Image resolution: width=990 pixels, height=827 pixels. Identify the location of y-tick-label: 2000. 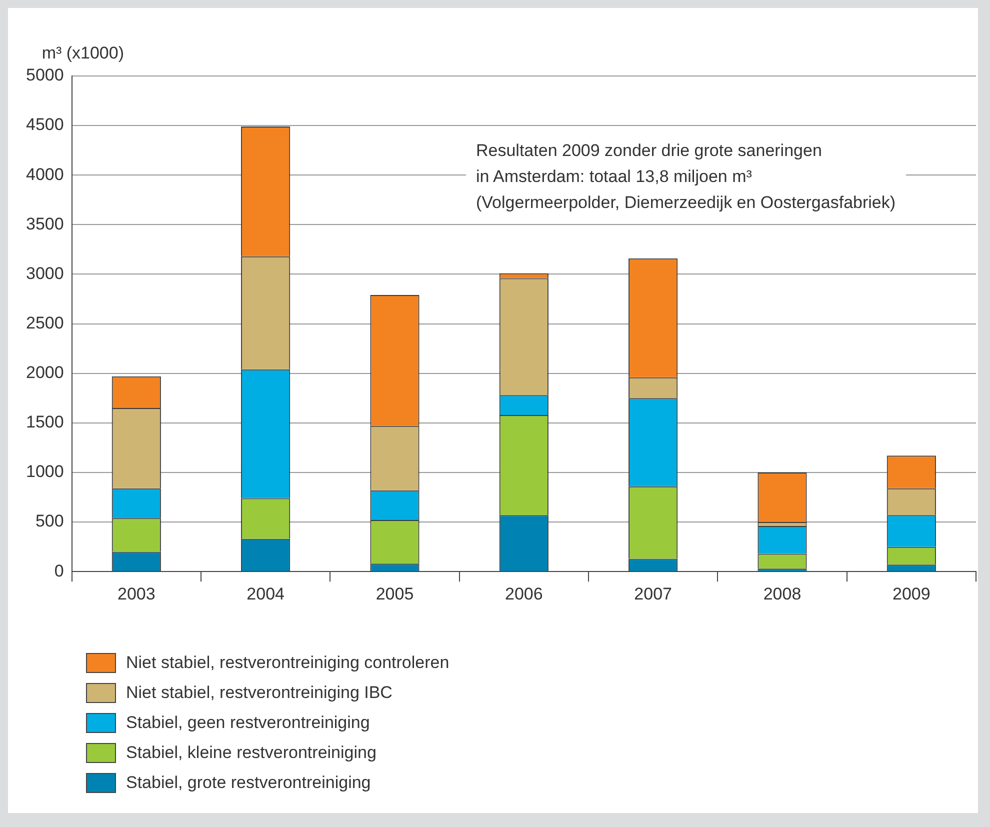
(45, 372).